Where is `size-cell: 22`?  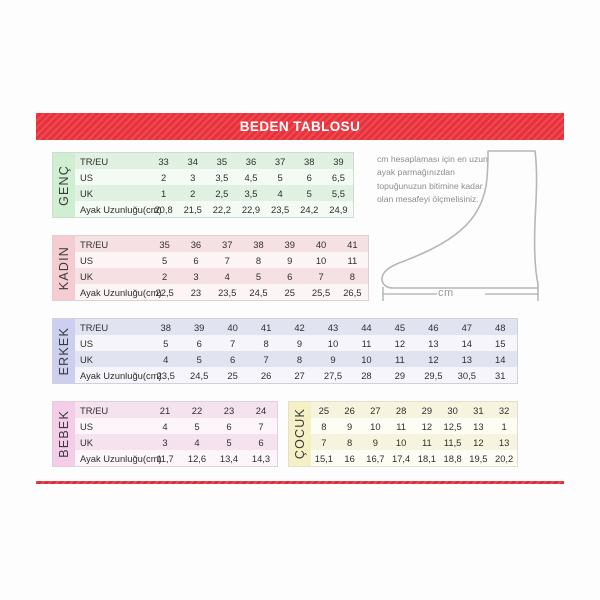
size-cell: 22 is located at coordinates (197, 410).